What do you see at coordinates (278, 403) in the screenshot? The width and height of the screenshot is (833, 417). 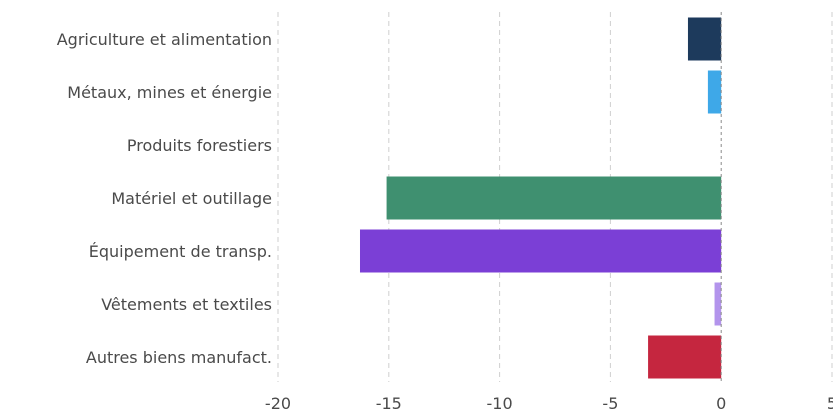 I see `x-tick-label: -20` at bounding box center [278, 403].